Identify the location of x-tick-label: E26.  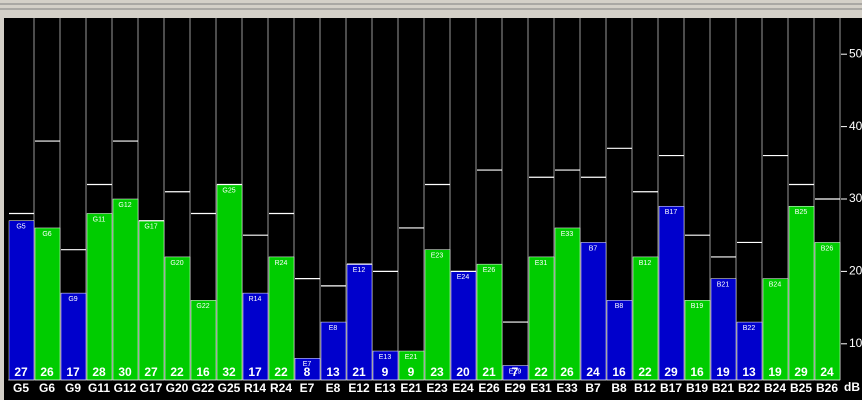
(489, 388).